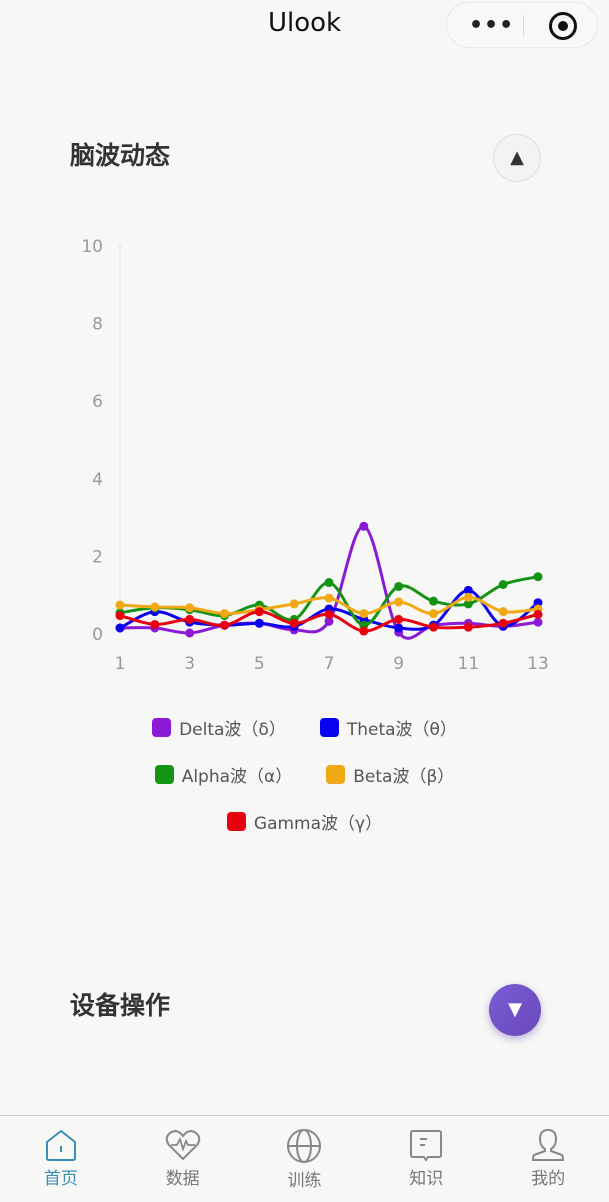 This screenshot has height=1202, width=609. Describe the element at coordinates (304, 1146) in the screenshot. I see `globe-icon` at that location.